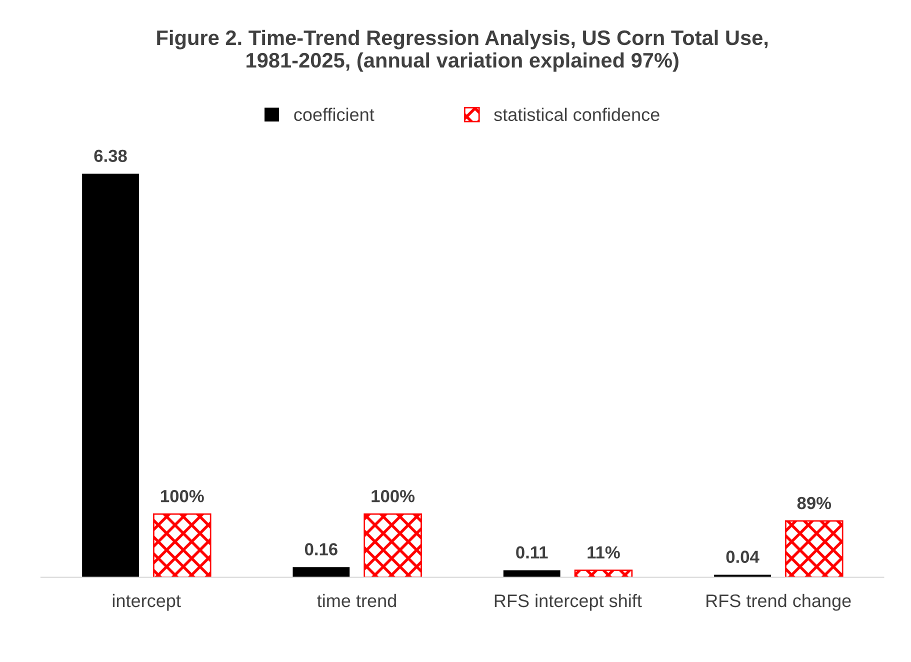 Image resolution: width=911 pixels, height=662 pixels. I want to click on chart-title: Figure 2. Time-Trend Regression Analysis, US Corn Total Use, 1981-2025, (annual variation explained 97%), so click(462, 51).